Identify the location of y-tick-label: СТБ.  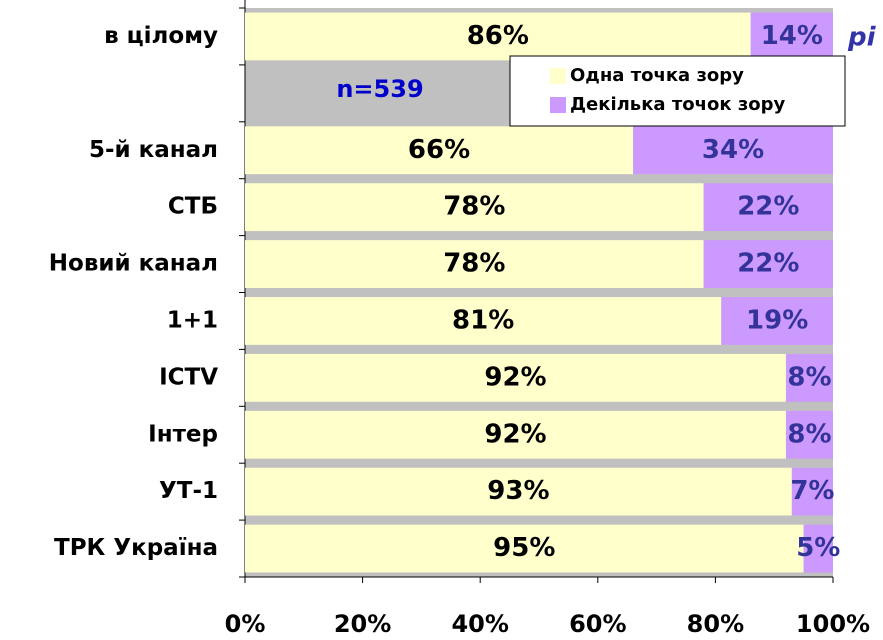
(193, 207).